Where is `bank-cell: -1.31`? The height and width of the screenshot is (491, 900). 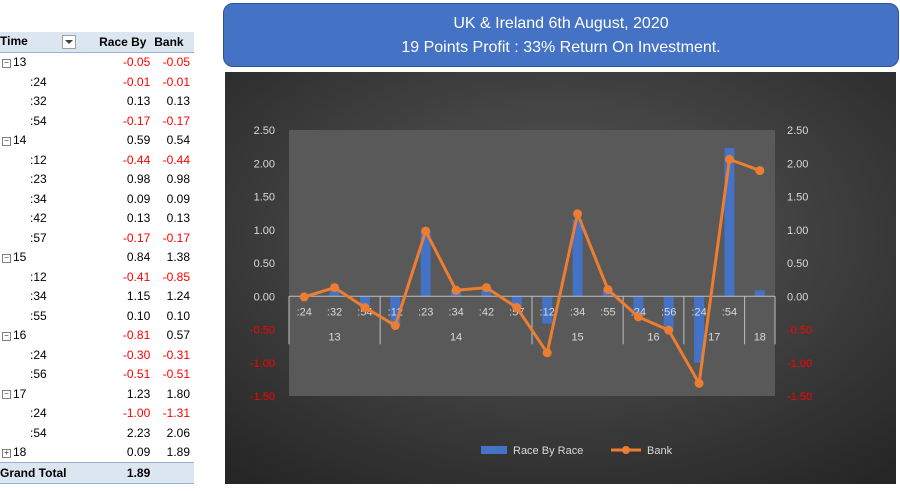
bank-cell: -1.31 is located at coordinates (176, 413).